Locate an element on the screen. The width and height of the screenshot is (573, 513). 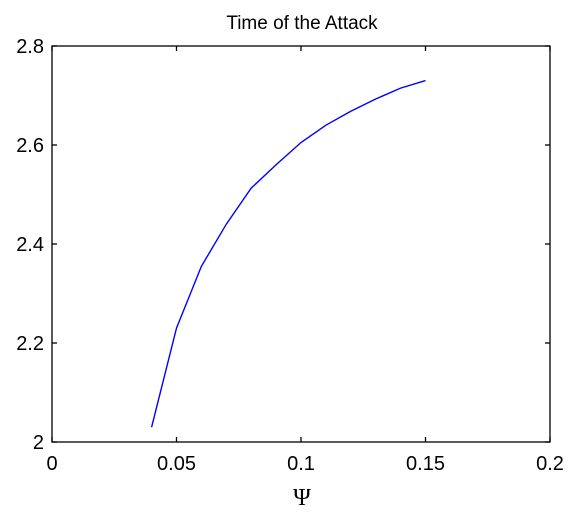
x-tick-label: 0.1 is located at coordinates (301, 464).